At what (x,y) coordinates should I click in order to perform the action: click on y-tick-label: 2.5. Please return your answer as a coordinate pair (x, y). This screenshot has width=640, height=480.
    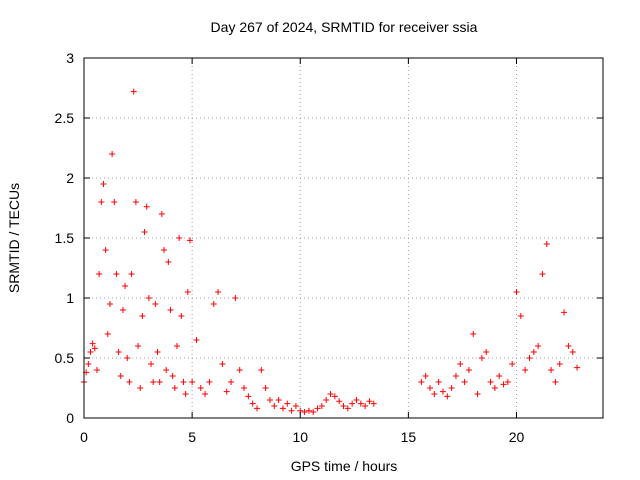
    Looking at the image, I should click on (65, 118).